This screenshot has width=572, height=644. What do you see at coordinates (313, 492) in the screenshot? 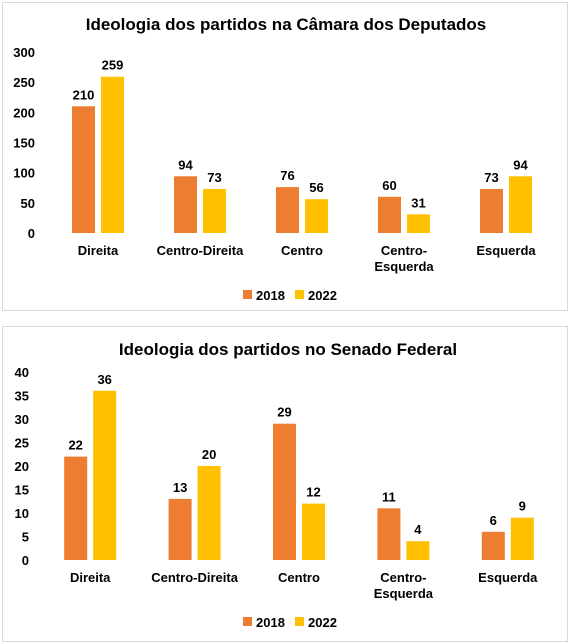
I see `data-label: 12` at bounding box center [313, 492].